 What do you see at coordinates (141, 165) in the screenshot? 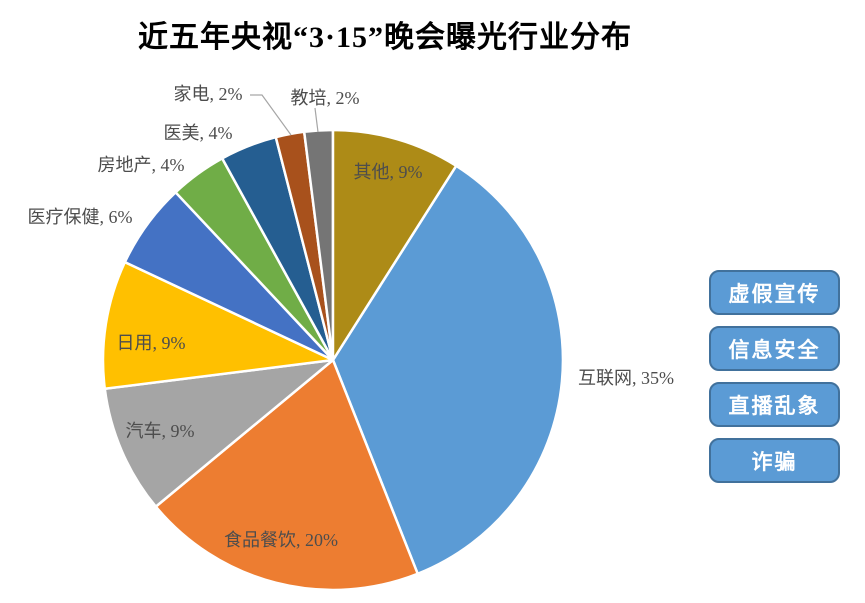
I see `slice-label-5: 房地产, 4%` at bounding box center [141, 165].